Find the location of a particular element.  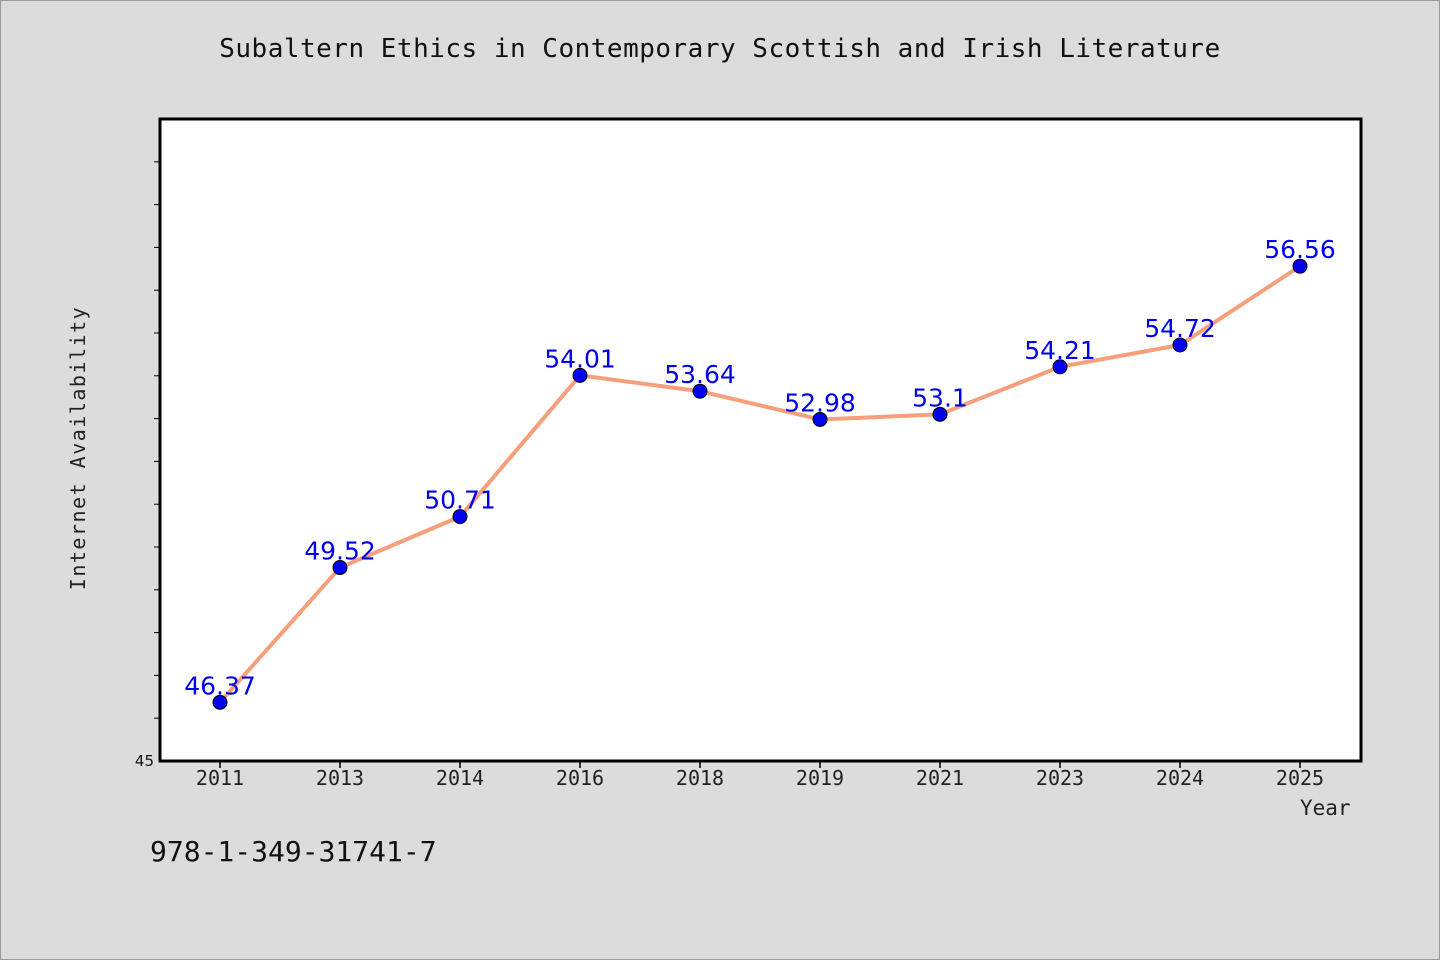

data-label: 52.98 is located at coordinates (820, 402).